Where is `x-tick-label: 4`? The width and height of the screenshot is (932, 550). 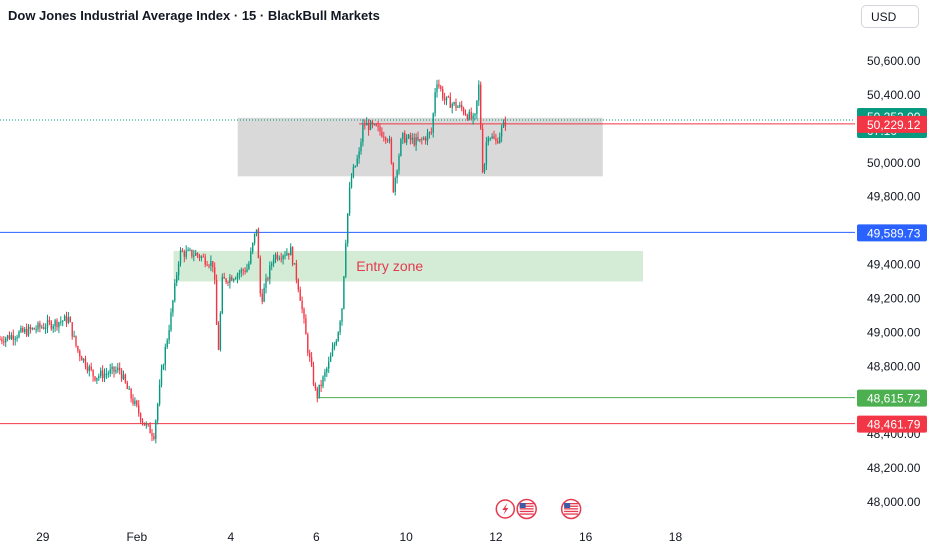
x-tick-label: 4 is located at coordinates (231, 537).